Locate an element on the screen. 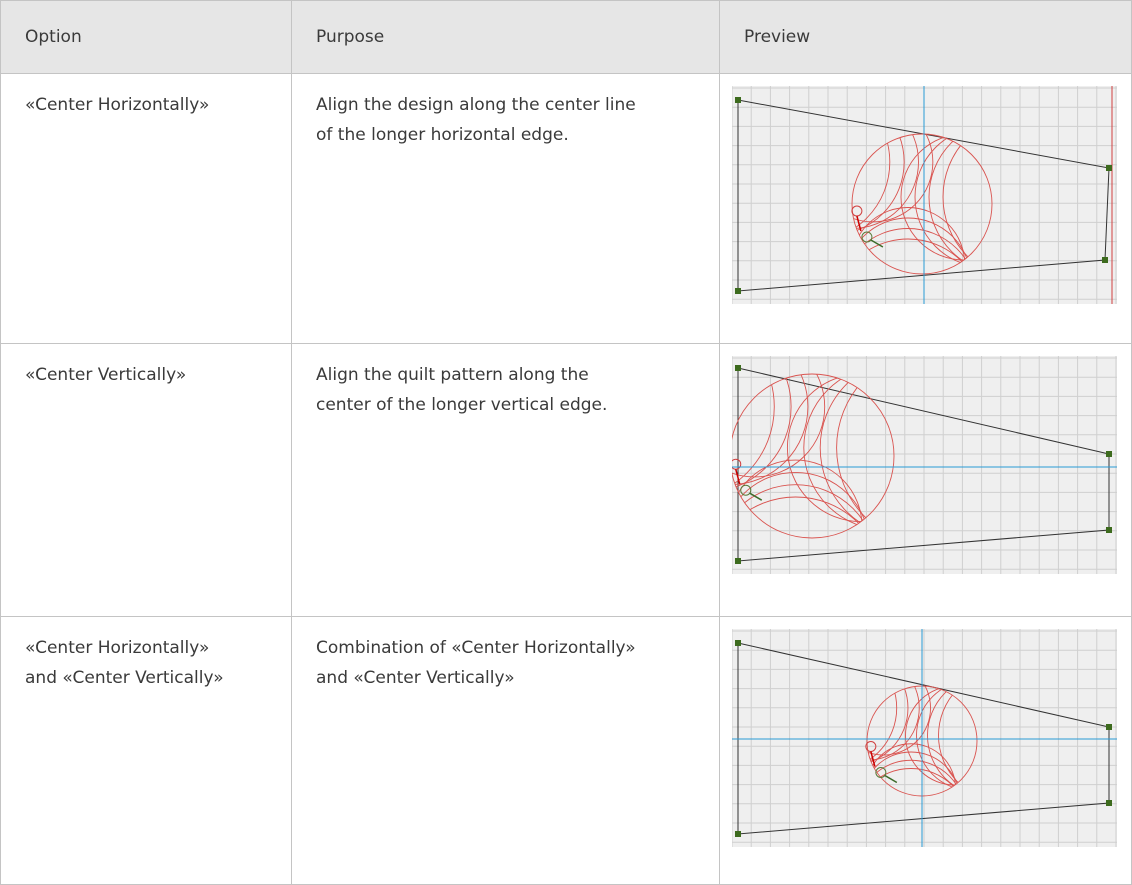  option-cell: «Center Vertically» is located at coordinates (146, 480).